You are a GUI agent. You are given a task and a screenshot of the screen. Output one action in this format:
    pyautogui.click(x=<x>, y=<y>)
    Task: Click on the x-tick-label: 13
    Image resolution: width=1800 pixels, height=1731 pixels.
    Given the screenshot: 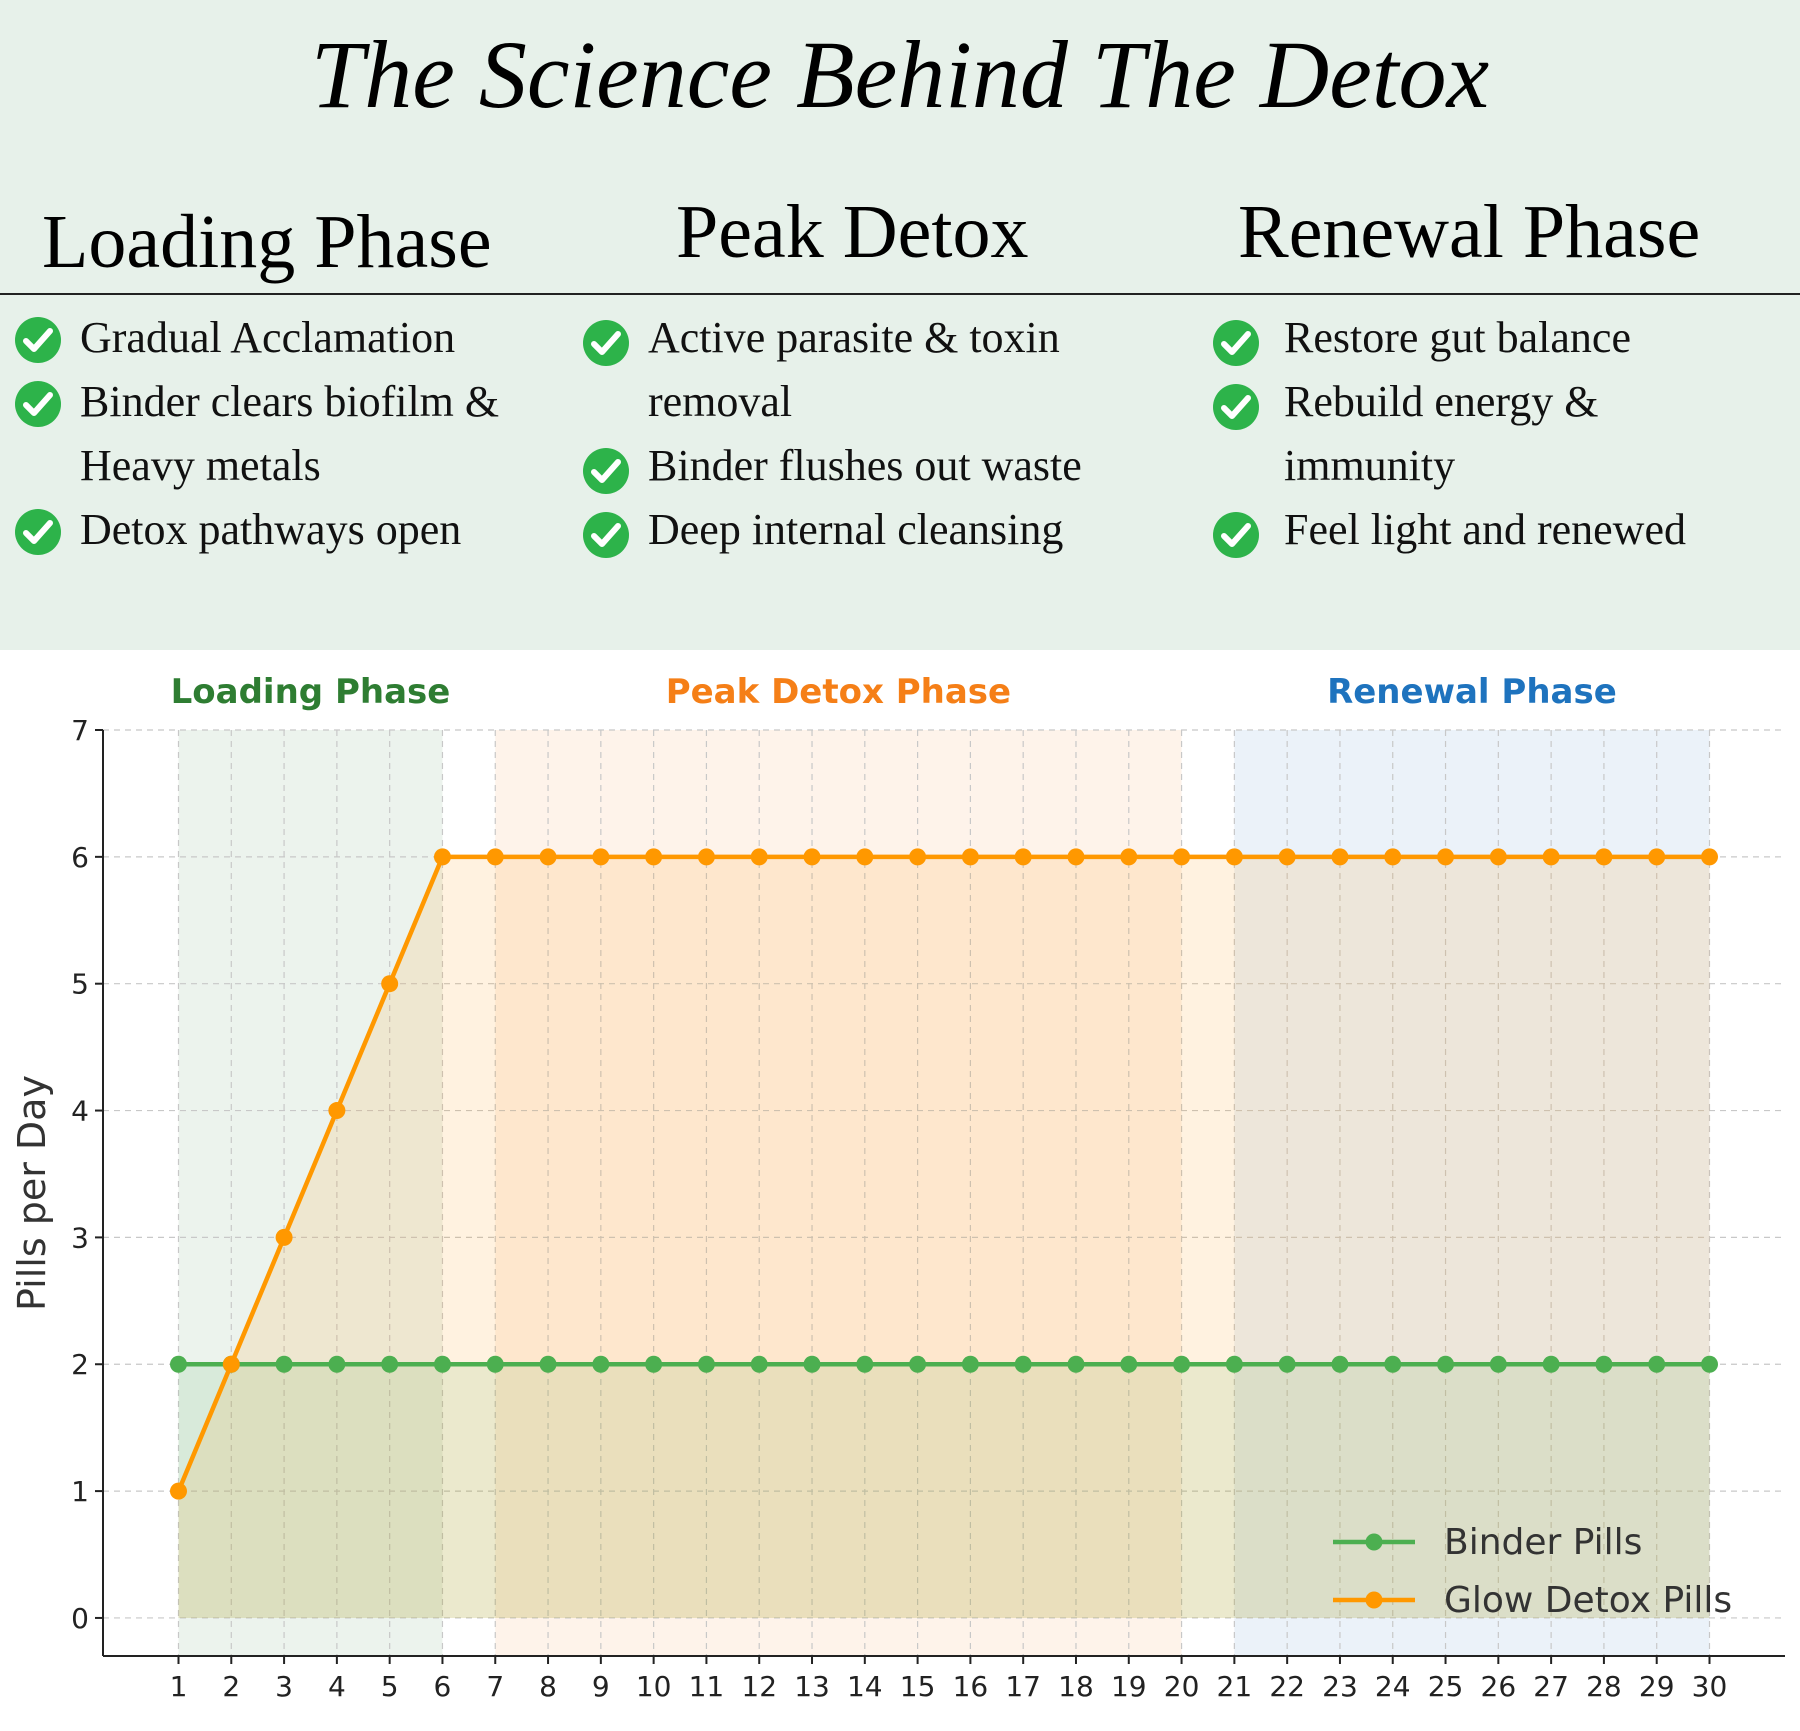 What is the action you would take?
    pyautogui.click(x=812, y=1686)
    